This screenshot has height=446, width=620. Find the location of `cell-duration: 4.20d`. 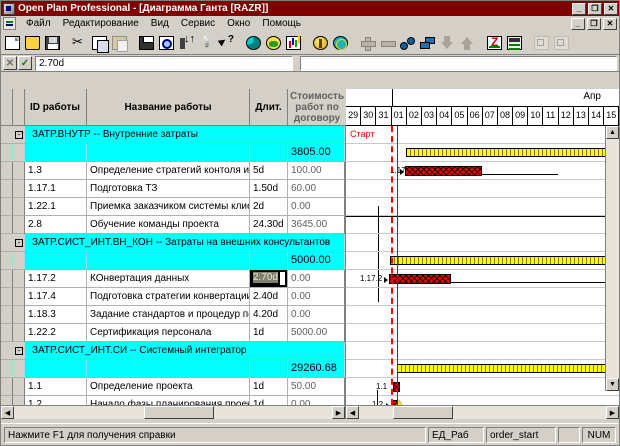

cell-duration: 4.20d is located at coordinates (269, 315).